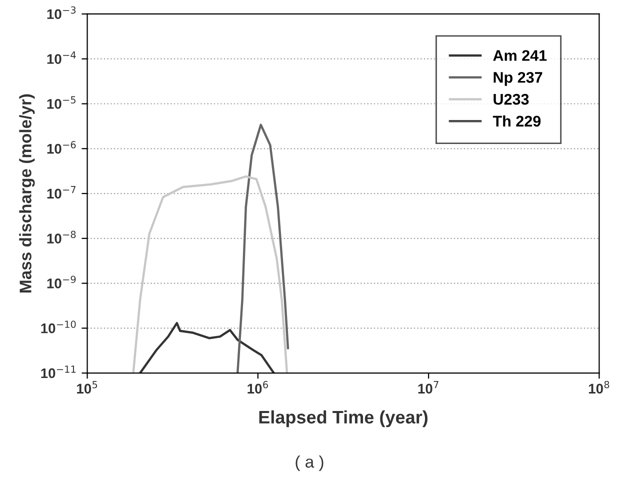 This screenshot has height=482, width=619. I want to click on y-tick-label: 10$^{−6}$, so click(61, 147).